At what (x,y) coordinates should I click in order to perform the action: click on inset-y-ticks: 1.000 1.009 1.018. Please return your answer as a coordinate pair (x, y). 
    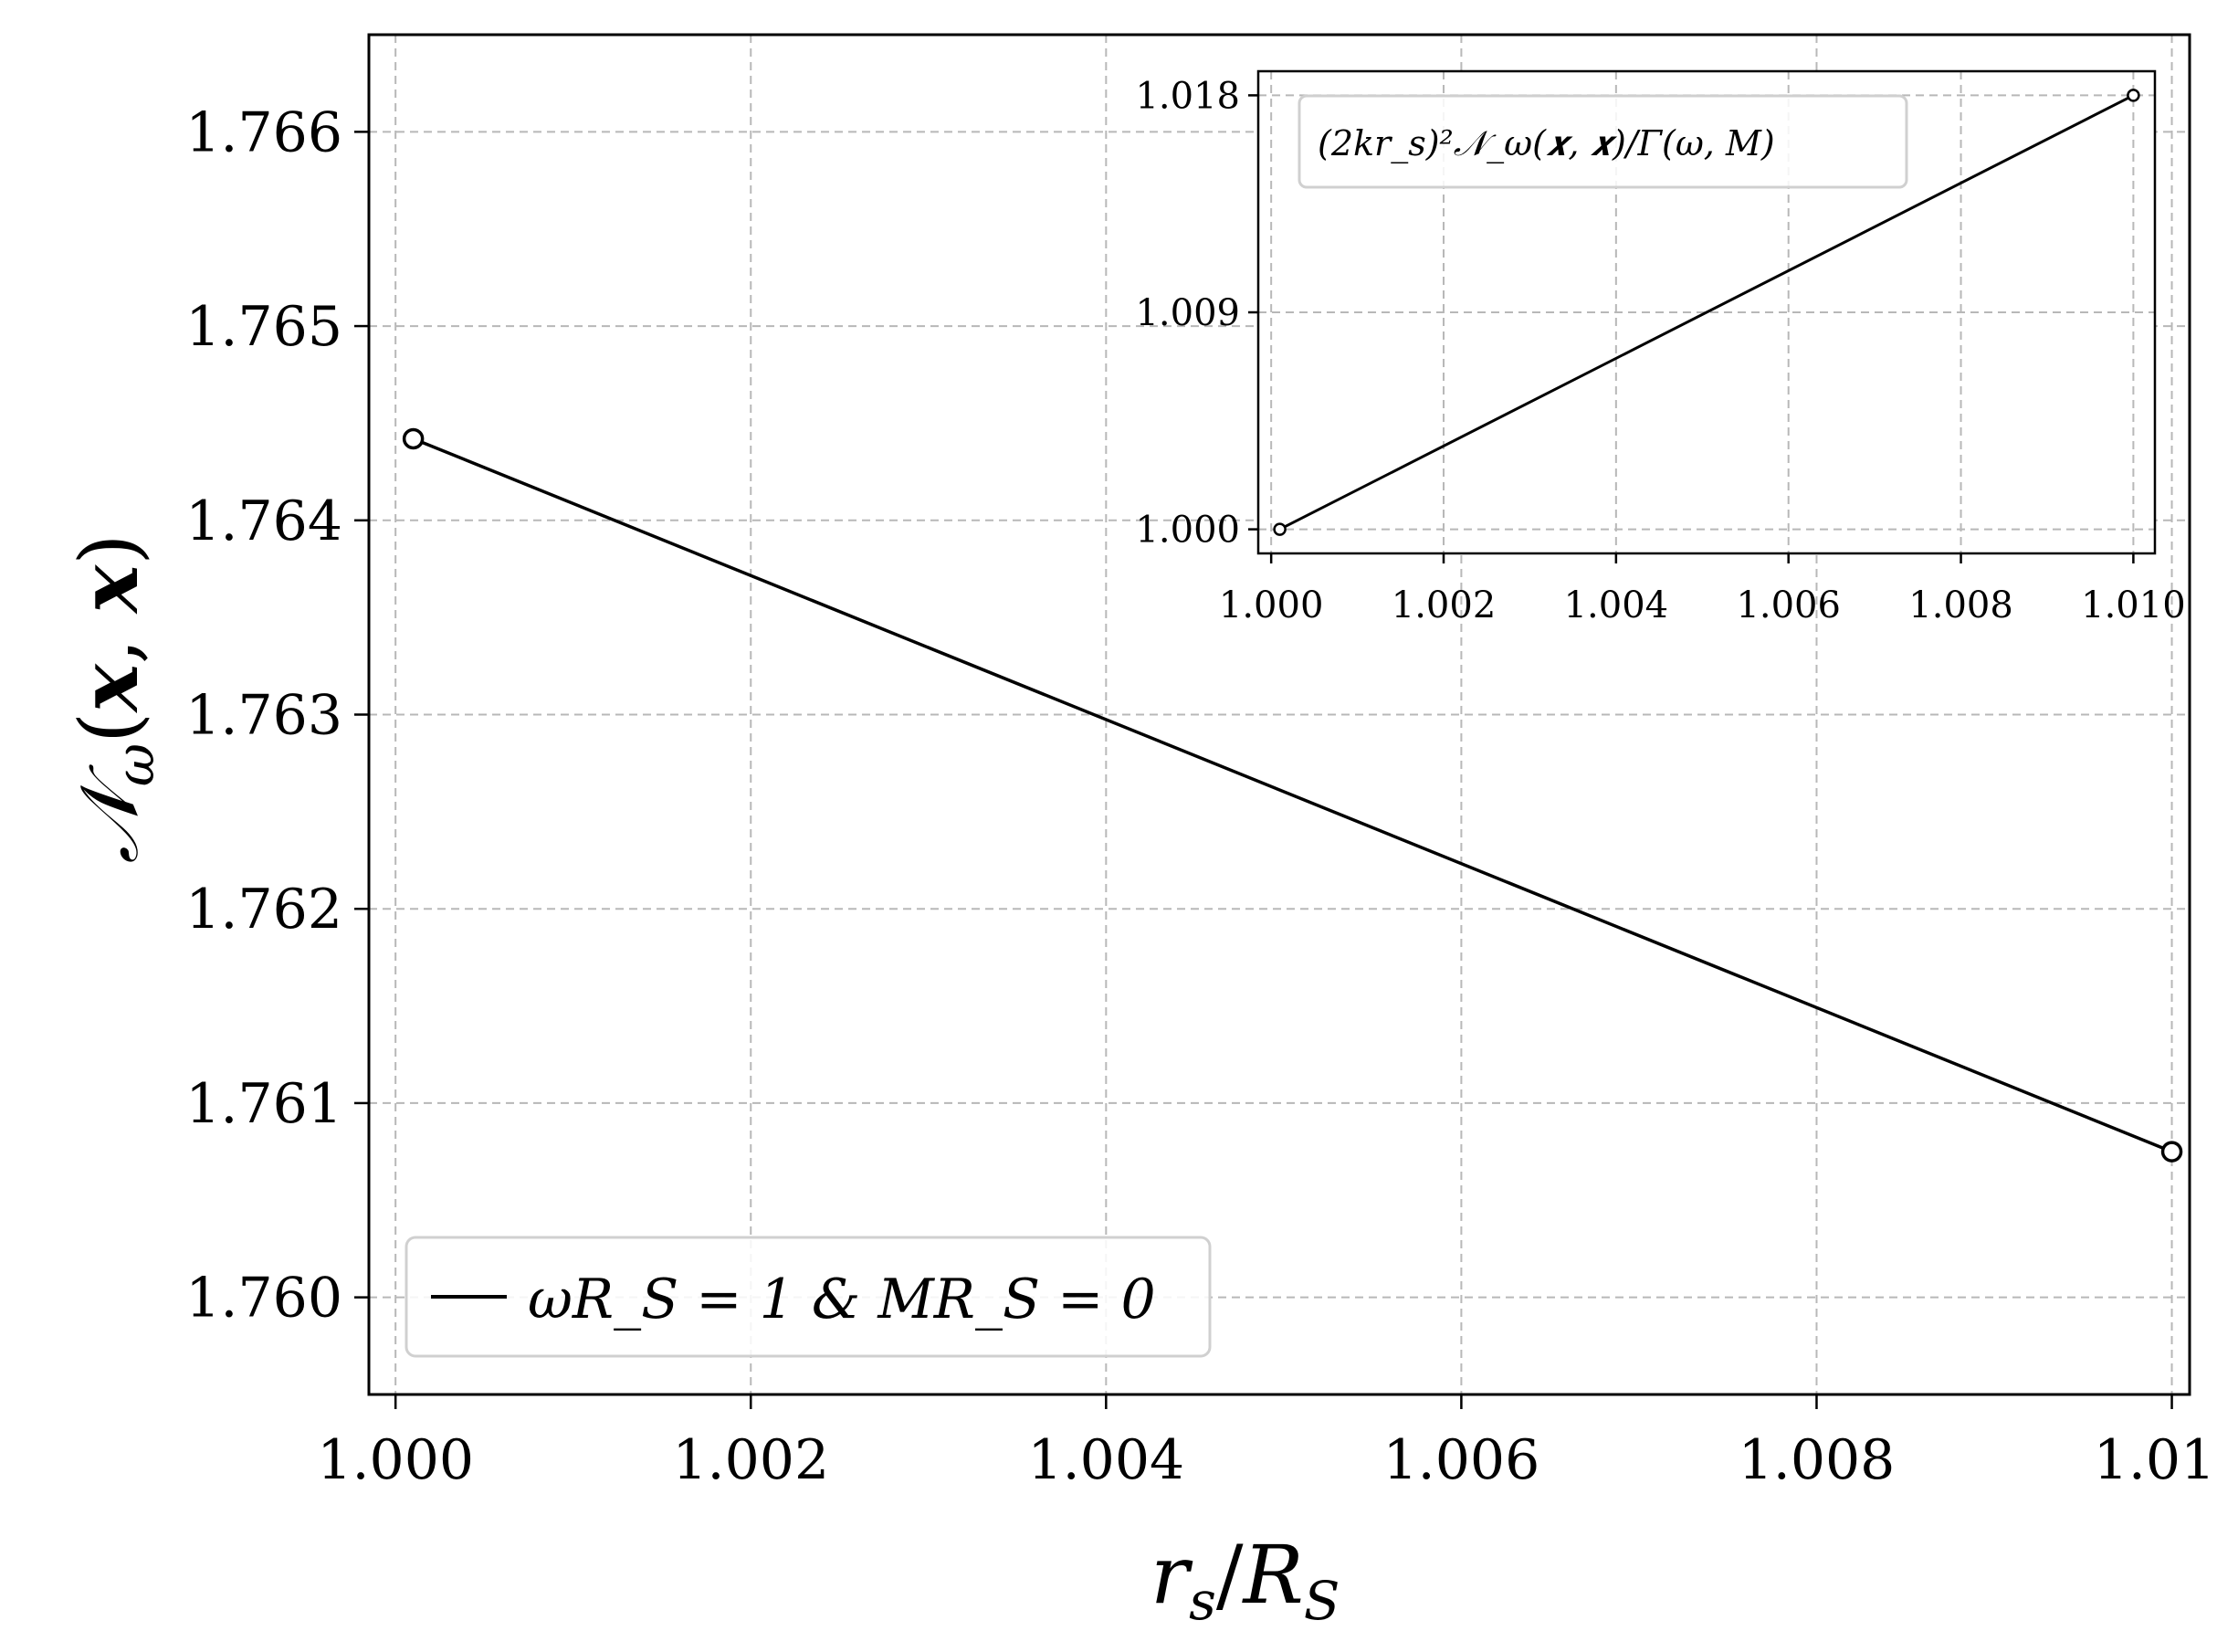
    Looking at the image, I should click on (1196, 313).